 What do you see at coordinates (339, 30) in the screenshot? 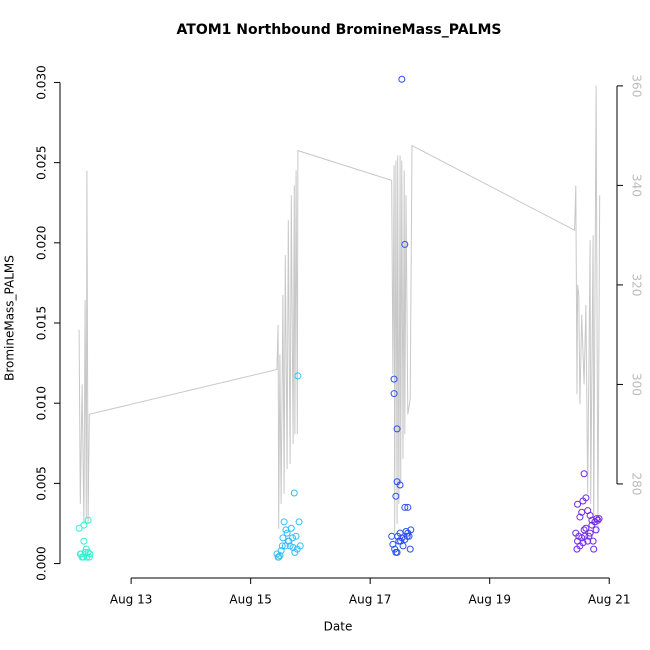
I see `chart-title: ATOM1 Northbound BromineMass_PALMS` at bounding box center [339, 30].